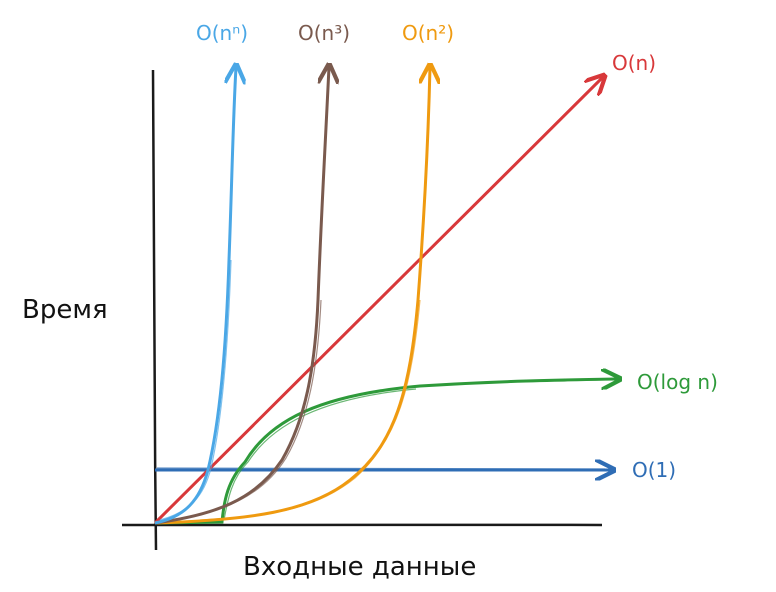  Describe the element at coordinates (154, 310) in the screenshot. I see `y-axis-line` at that location.